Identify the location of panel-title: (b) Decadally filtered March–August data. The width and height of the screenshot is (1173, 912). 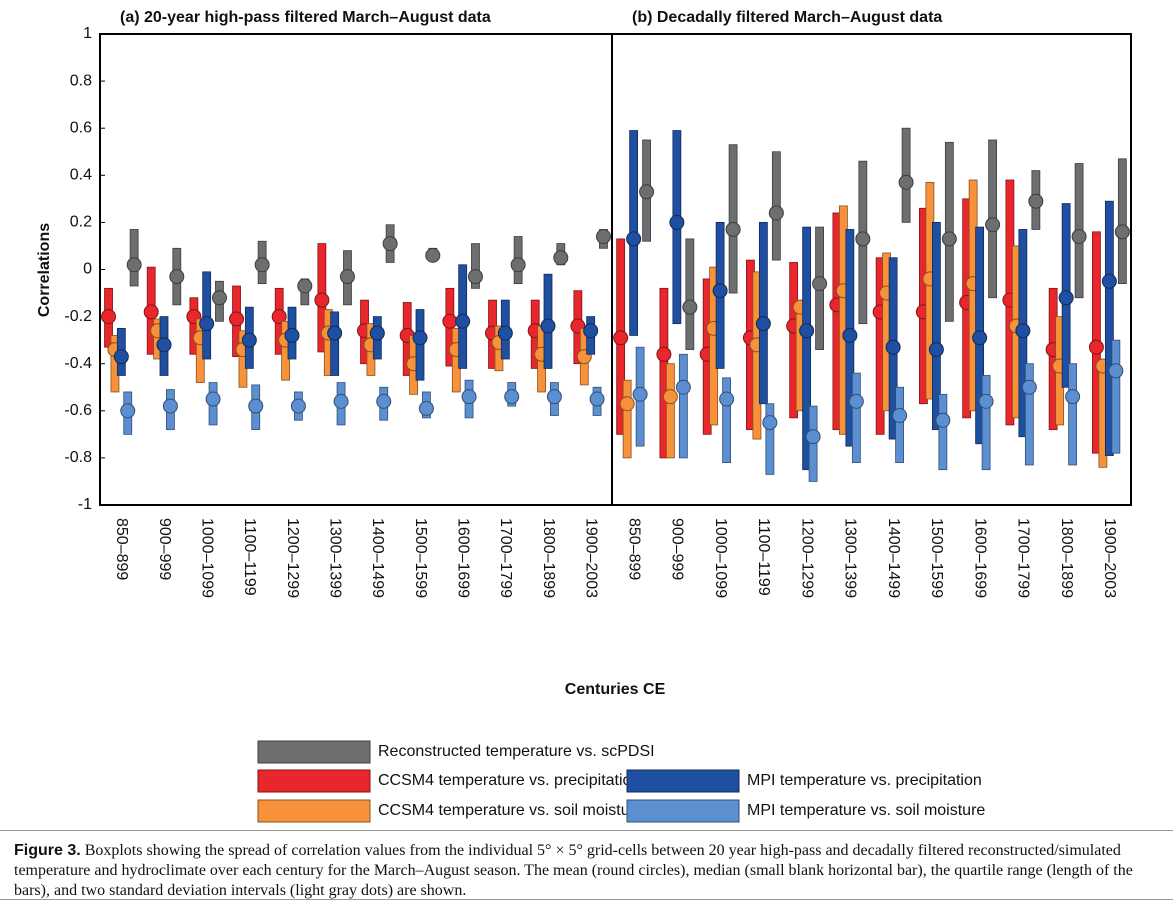
(787, 17).